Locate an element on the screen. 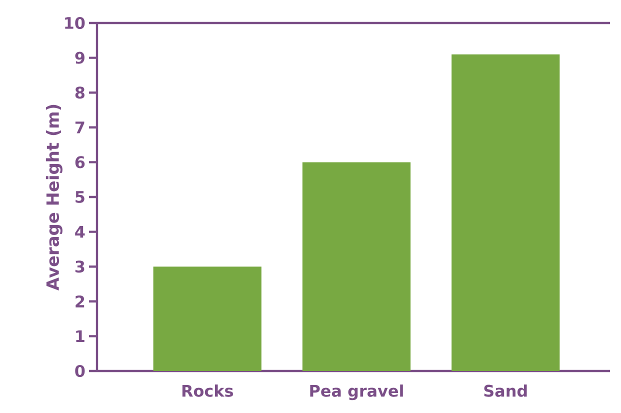 Image resolution: width=621 pixels, height=413 pixels. x-tick-label: Sand is located at coordinates (505, 390).